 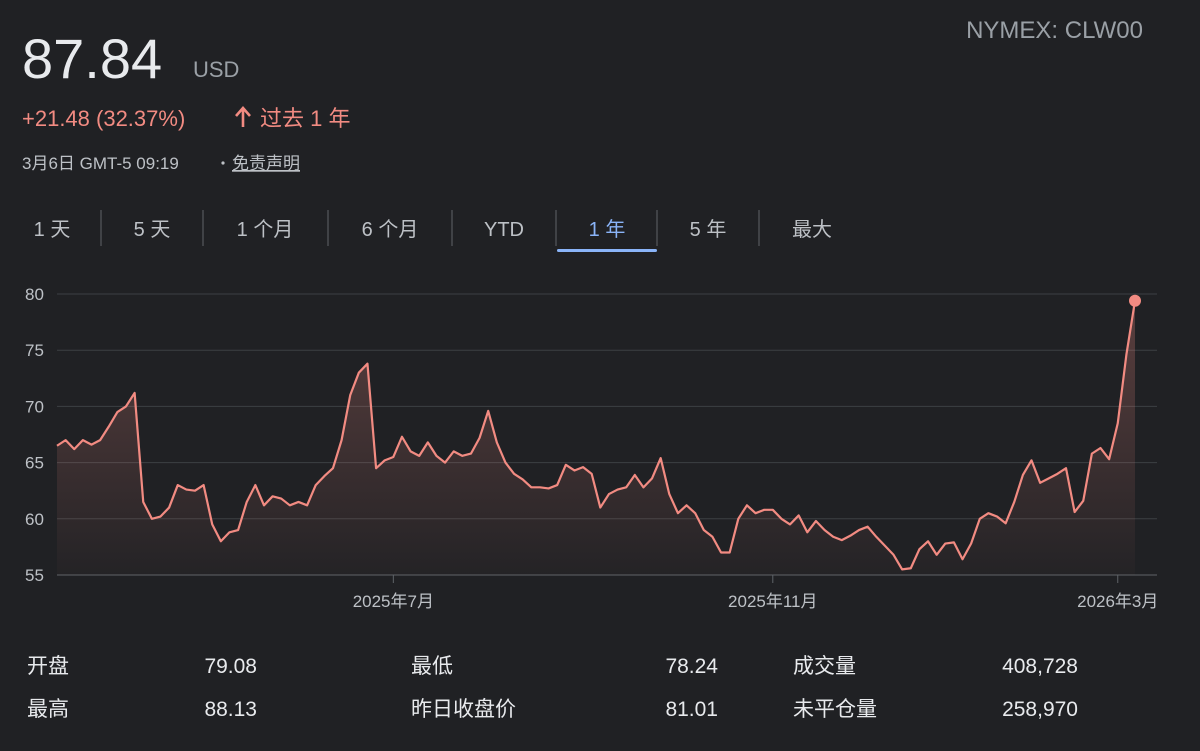 What do you see at coordinates (34, 350) in the screenshot?
I see `y-tick-label: 75` at bounding box center [34, 350].